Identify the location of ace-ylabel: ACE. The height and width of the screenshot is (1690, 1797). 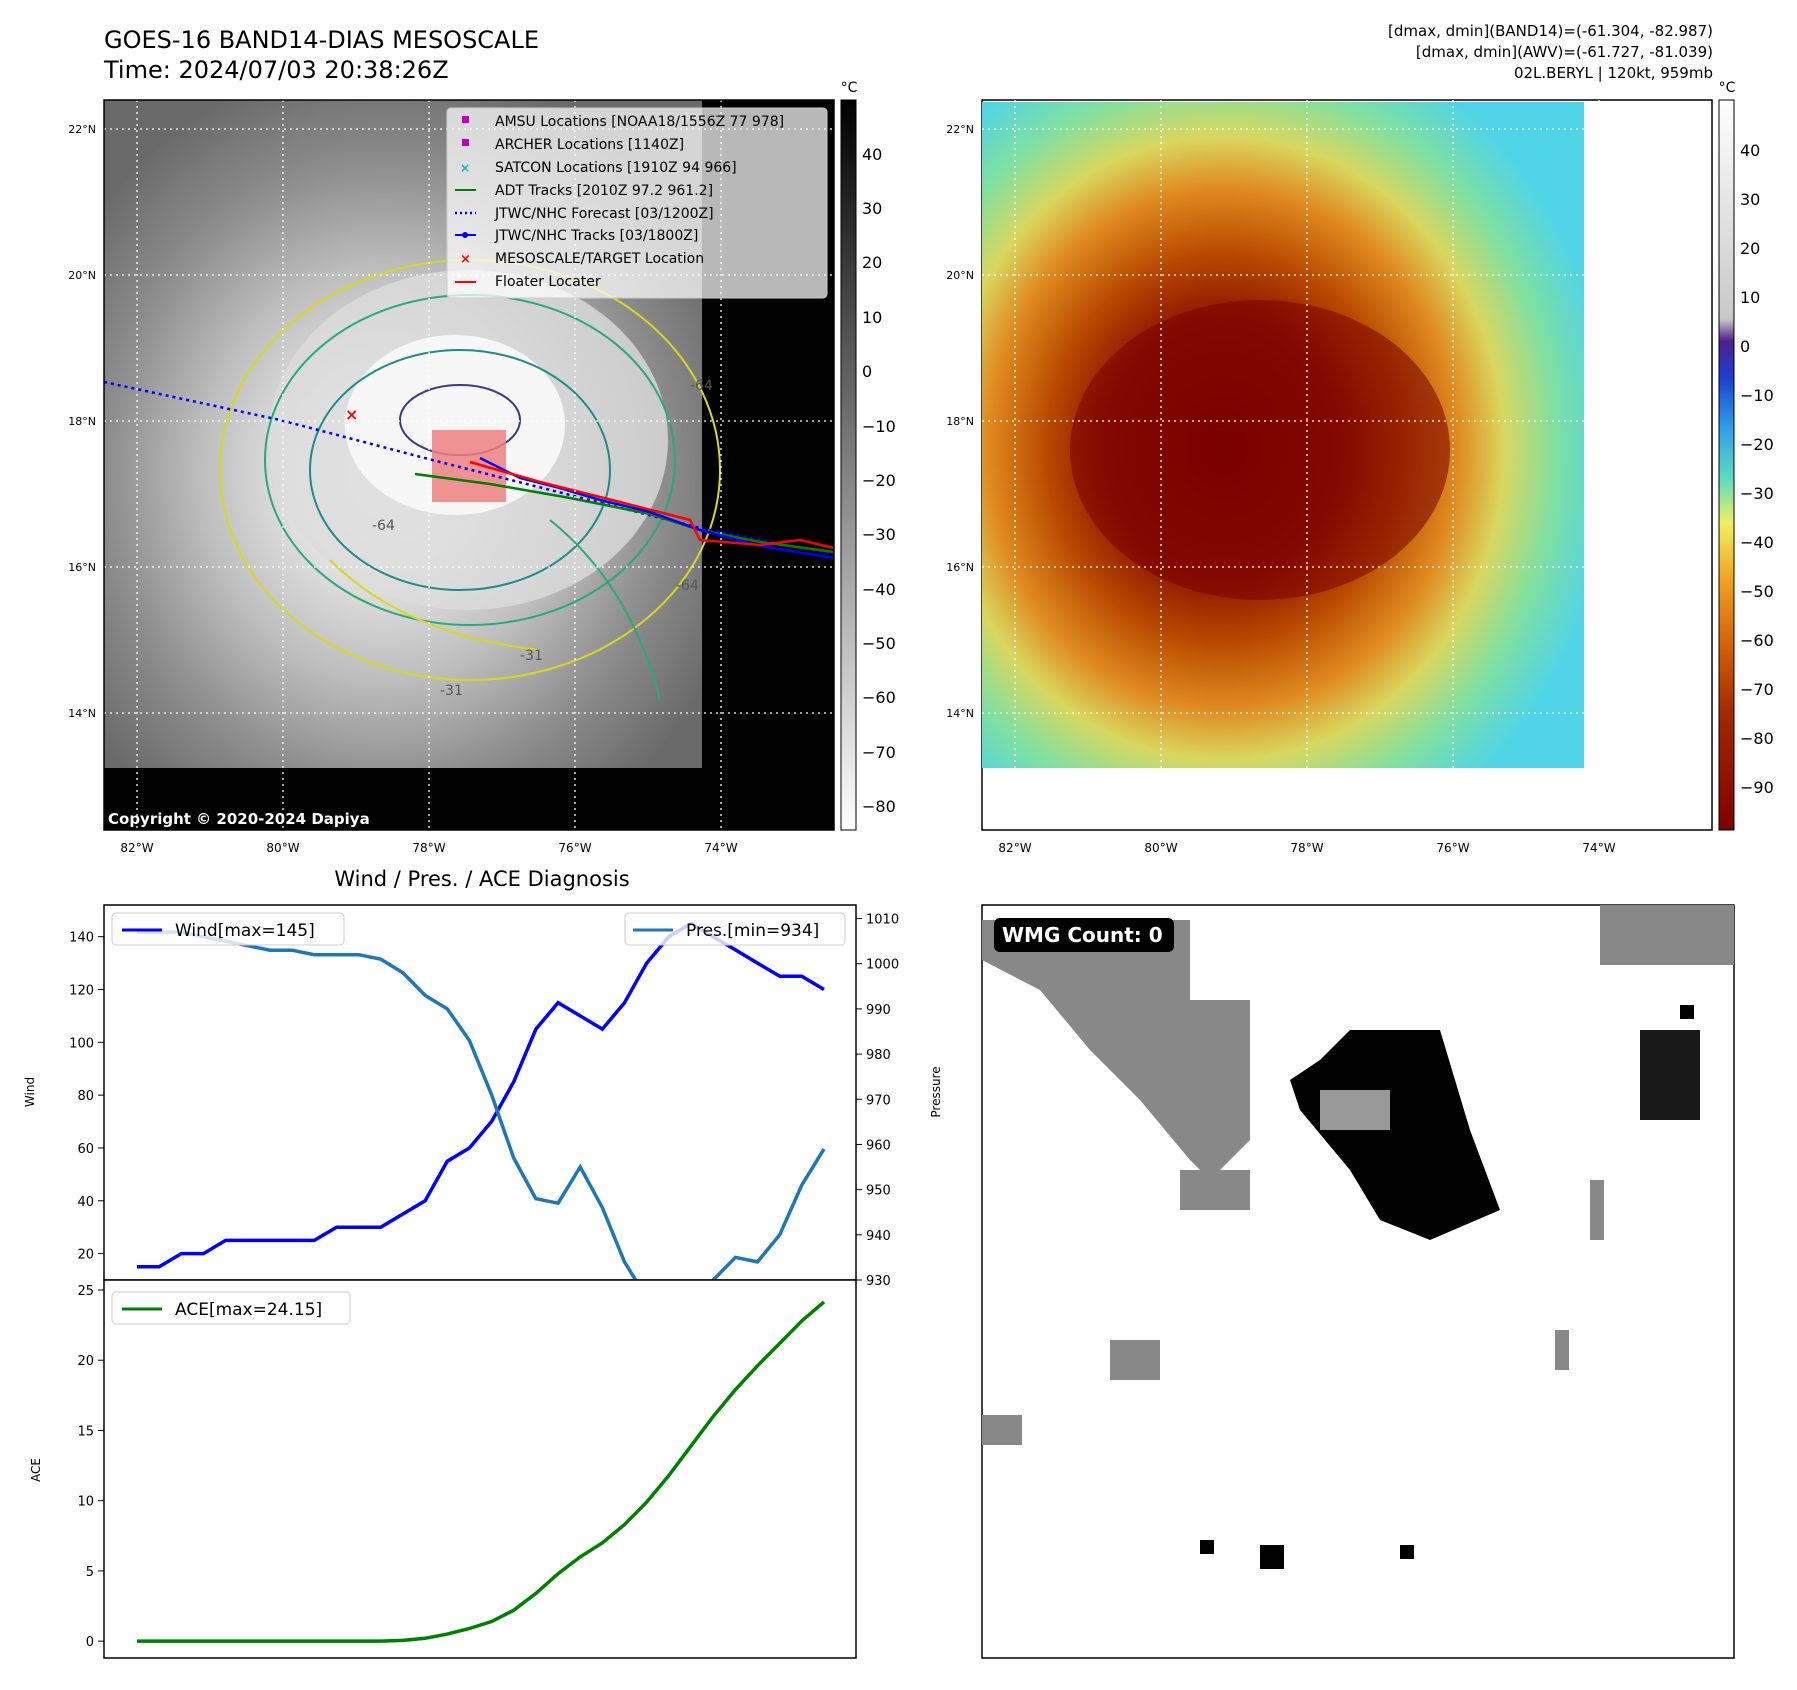
(36, 1470).